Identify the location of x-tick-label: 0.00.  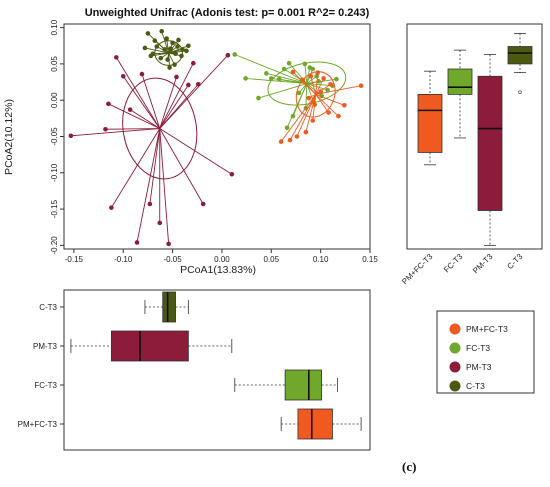
(222, 259).